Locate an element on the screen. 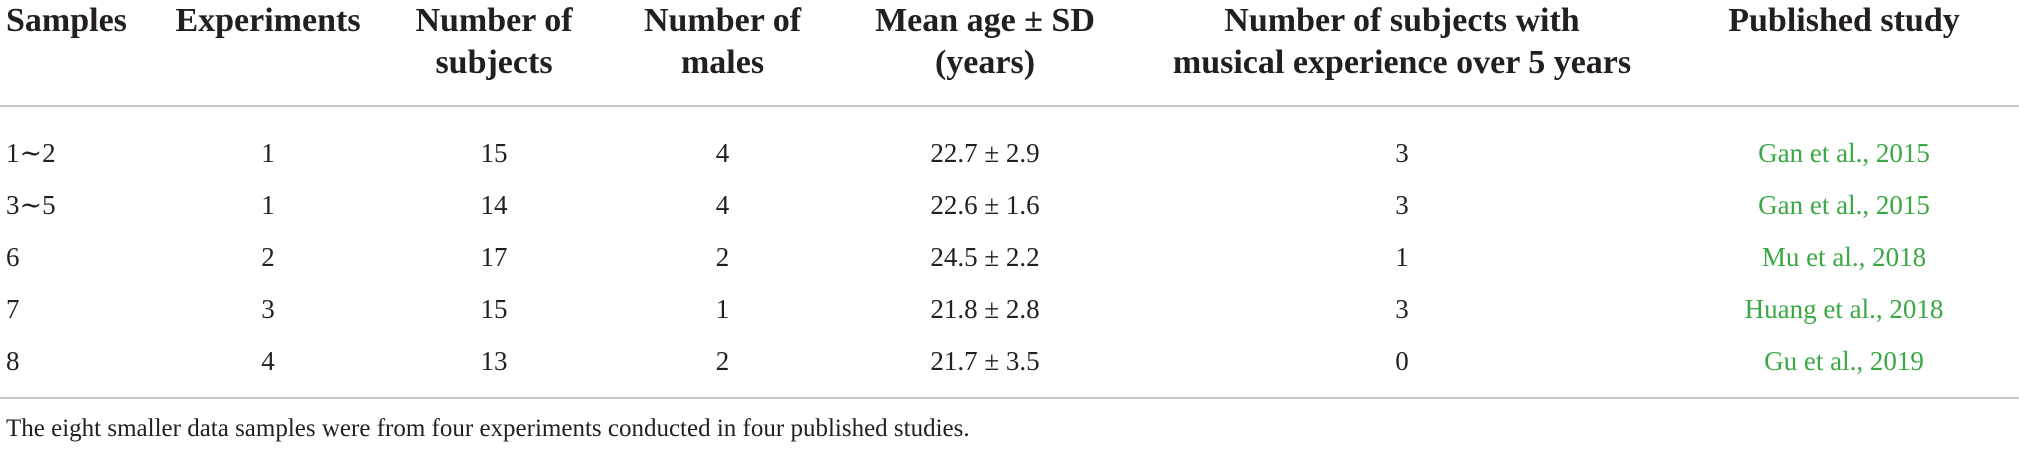 The image size is (2019, 450). header-samples: Samples is located at coordinates (66, 20).